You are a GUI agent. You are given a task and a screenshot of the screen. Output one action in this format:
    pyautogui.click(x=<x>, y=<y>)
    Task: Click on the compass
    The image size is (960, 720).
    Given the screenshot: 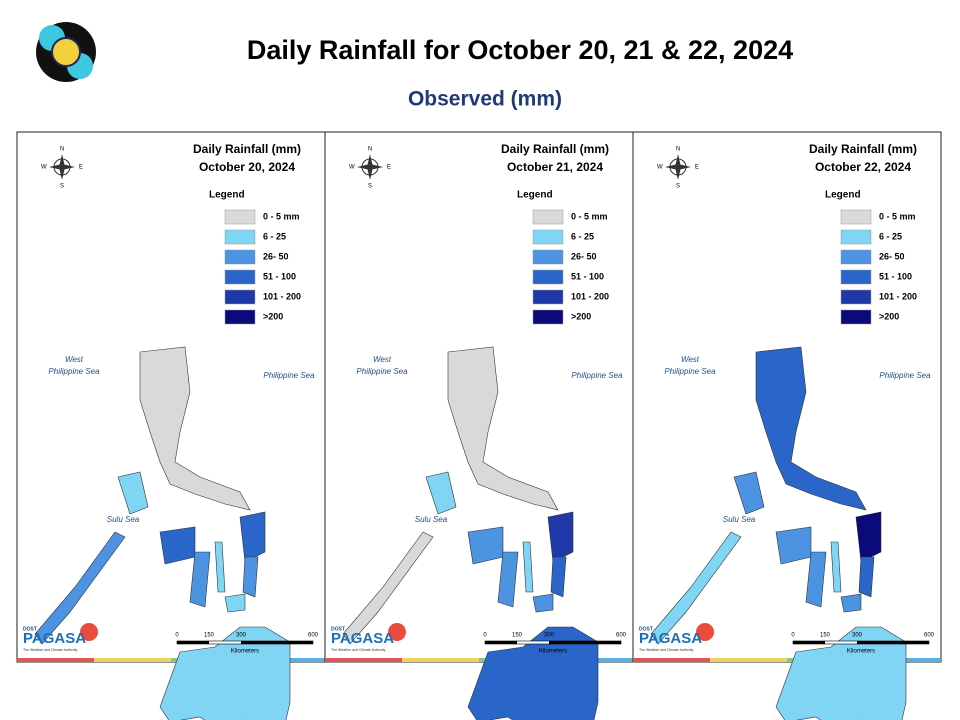 What is the action you would take?
    pyautogui.click(x=678, y=167)
    